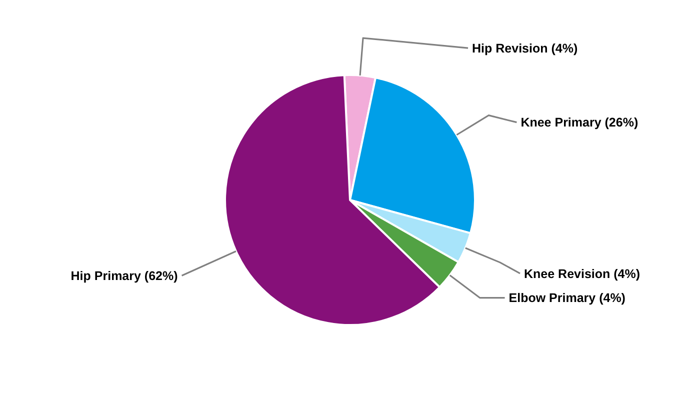 This screenshot has width=700, height=400. I want to click on slice-label: Knee Primary (26%), so click(579, 123).